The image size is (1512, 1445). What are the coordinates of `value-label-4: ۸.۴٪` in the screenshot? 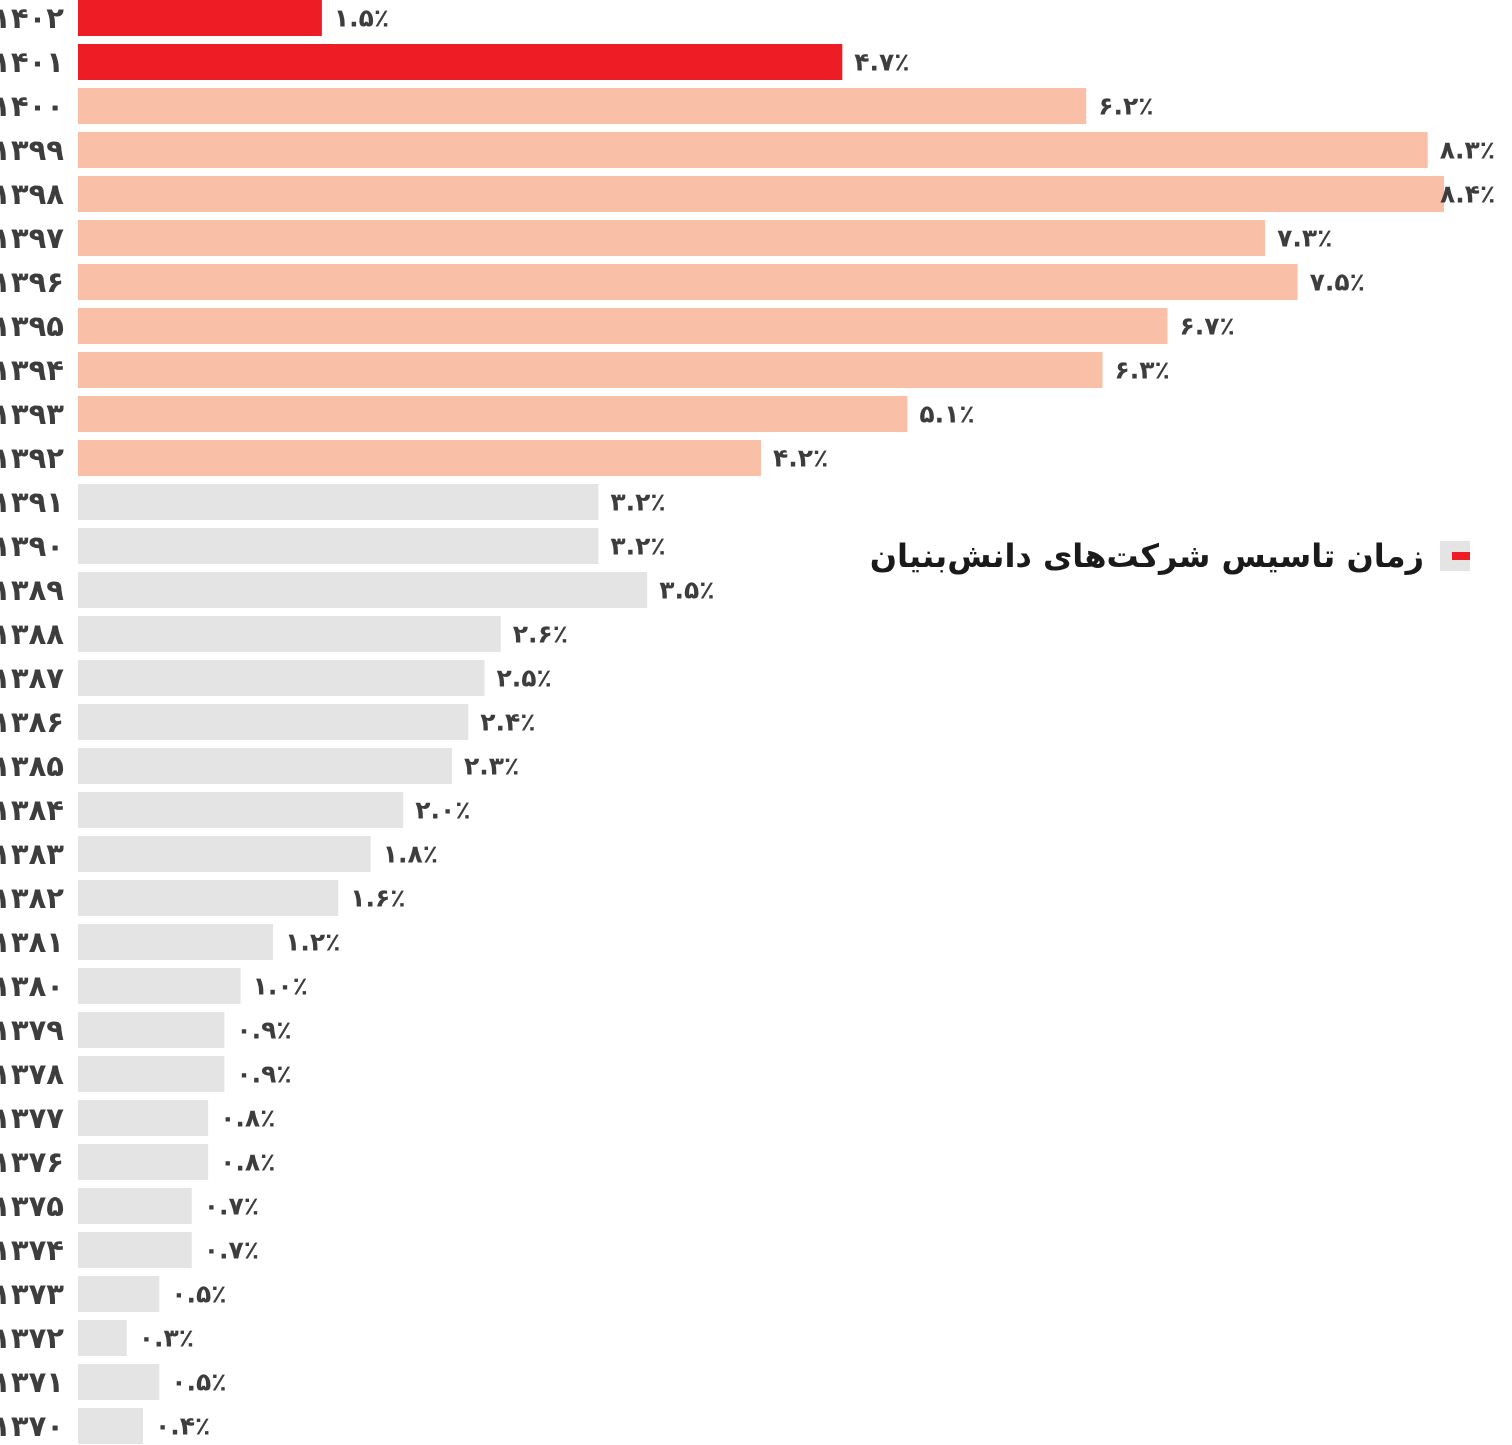 It's located at (1467, 194).